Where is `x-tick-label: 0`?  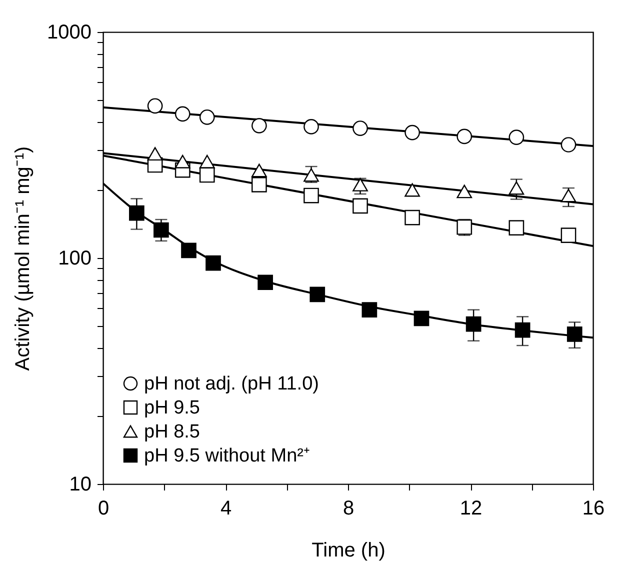 x-tick-label: 0 is located at coordinates (104, 509).